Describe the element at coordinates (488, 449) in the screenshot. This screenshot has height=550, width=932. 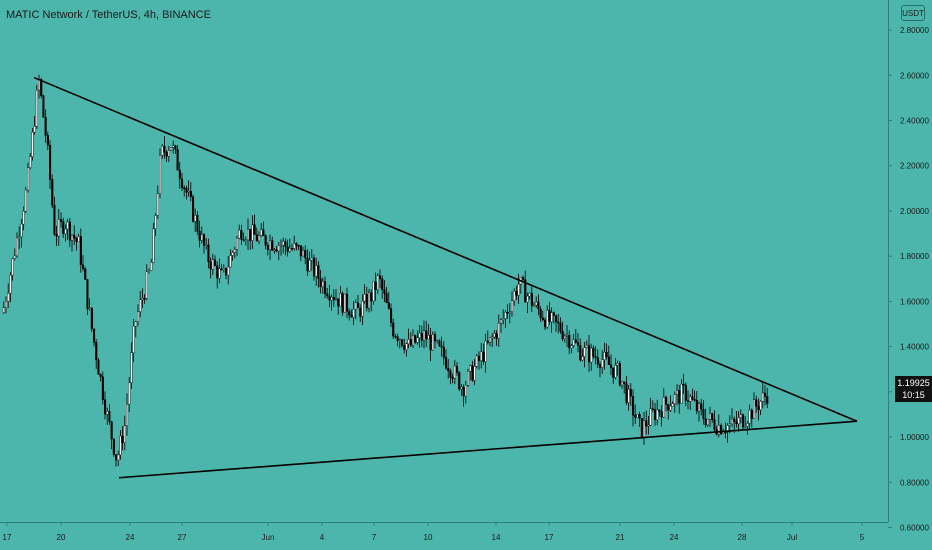
I see `trendline` at that location.